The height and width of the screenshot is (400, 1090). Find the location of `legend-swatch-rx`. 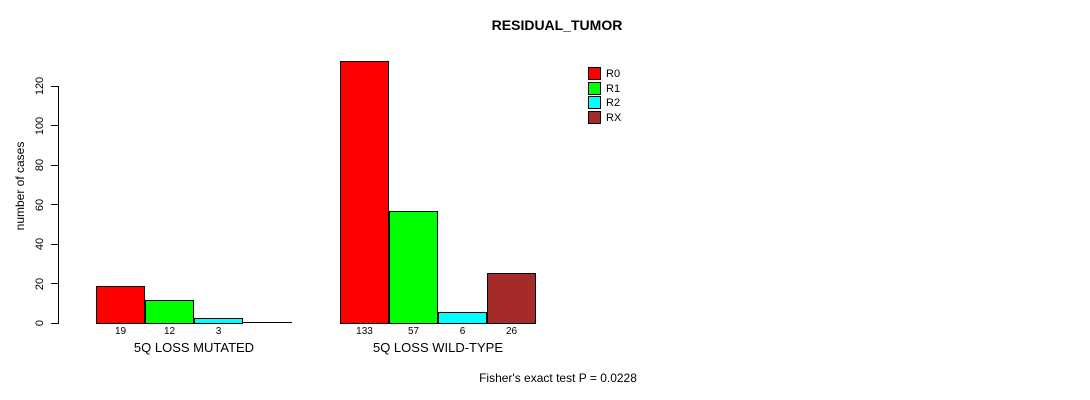

legend-swatch-rx is located at coordinates (594, 118).